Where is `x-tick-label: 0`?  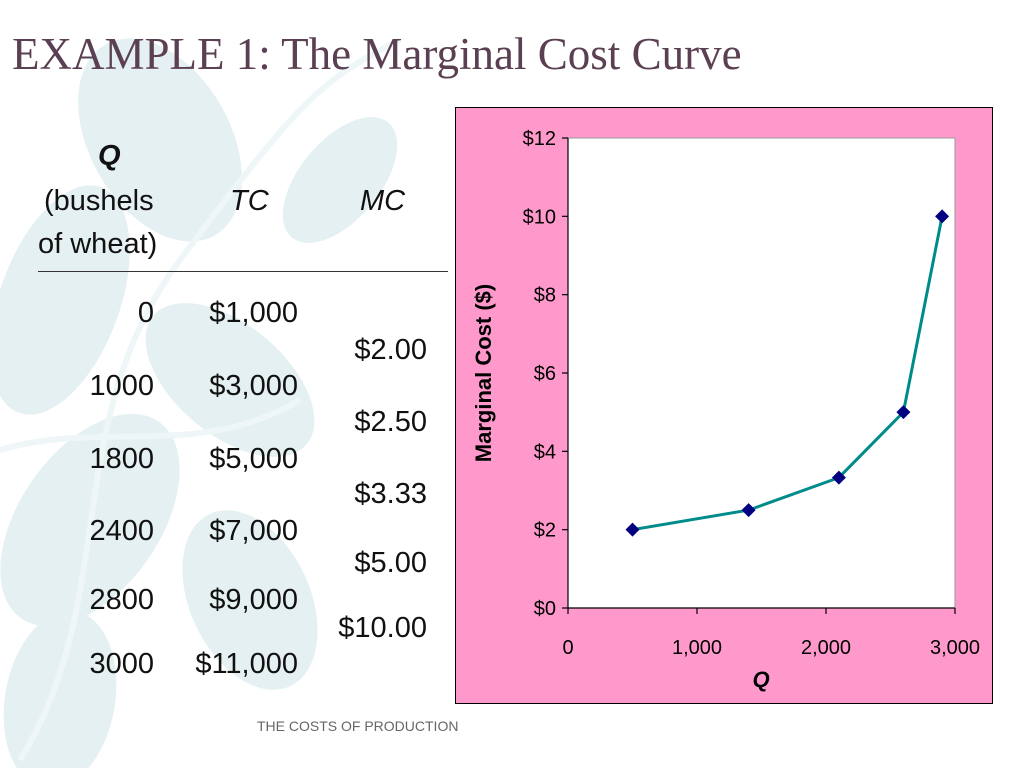 x-tick-label: 0 is located at coordinates (567, 648).